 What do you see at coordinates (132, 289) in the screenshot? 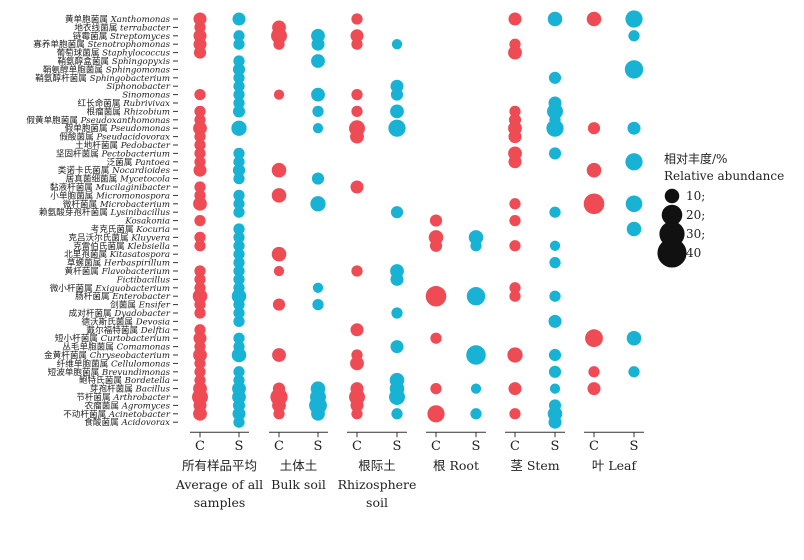
I see `genus-label-latin: Exiguobacterium` at bounding box center [132, 289].